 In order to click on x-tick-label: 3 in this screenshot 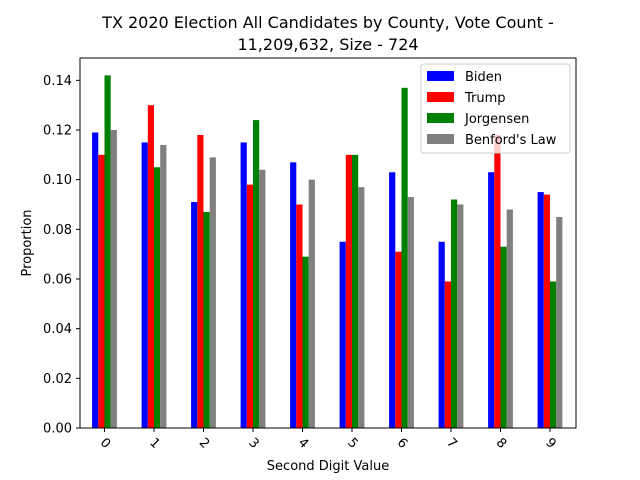, I will do `click(253, 443)`.